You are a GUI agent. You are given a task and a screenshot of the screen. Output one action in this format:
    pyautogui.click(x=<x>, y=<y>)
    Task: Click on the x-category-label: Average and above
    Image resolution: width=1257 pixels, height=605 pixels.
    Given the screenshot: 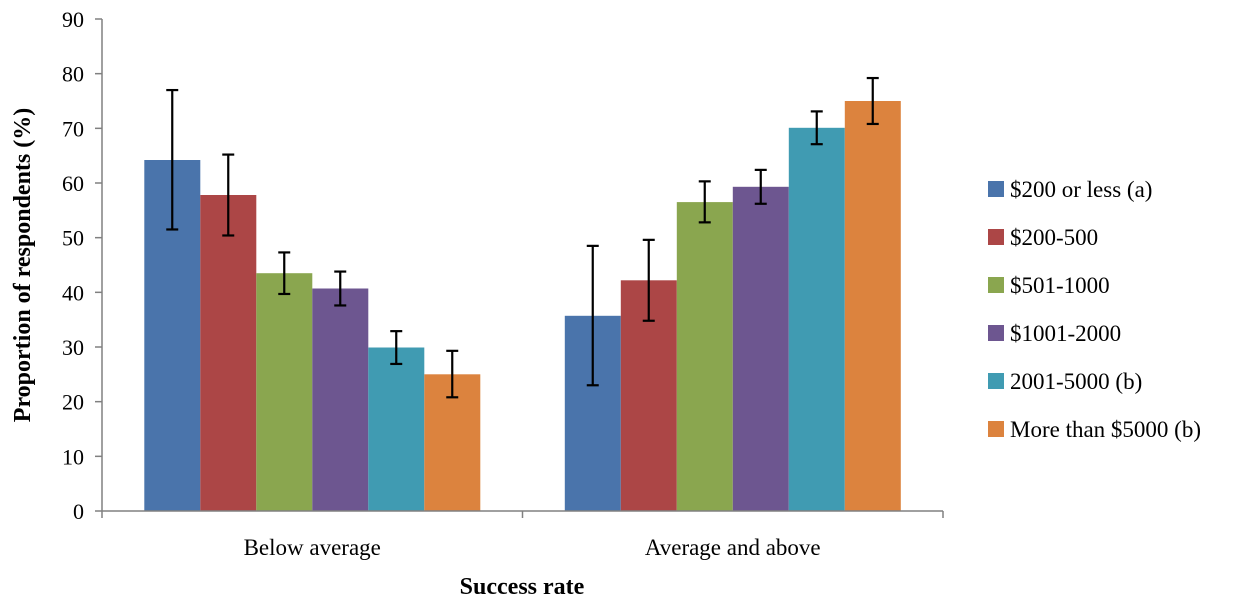 What is the action you would take?
    pyautogui.click(x=733, y=547)
    